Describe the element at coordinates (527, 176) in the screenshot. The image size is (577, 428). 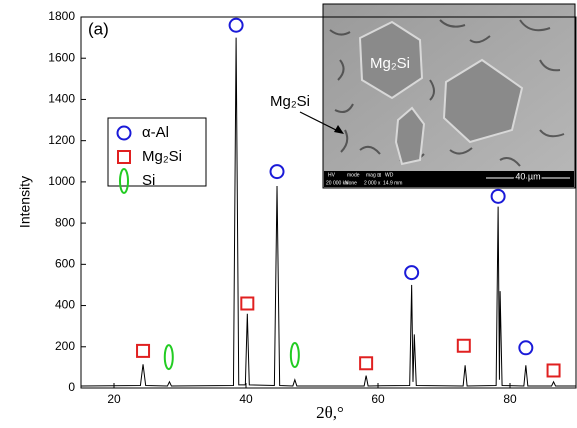
I see `scale-label: 40 µm` at that location.